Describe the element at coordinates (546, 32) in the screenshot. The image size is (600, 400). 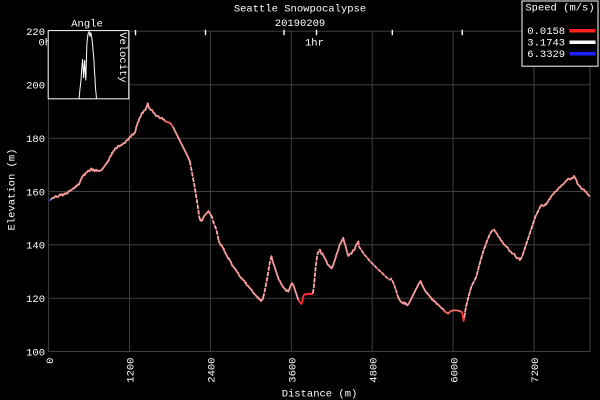
I see `svg-text: 0.0158` at that location.